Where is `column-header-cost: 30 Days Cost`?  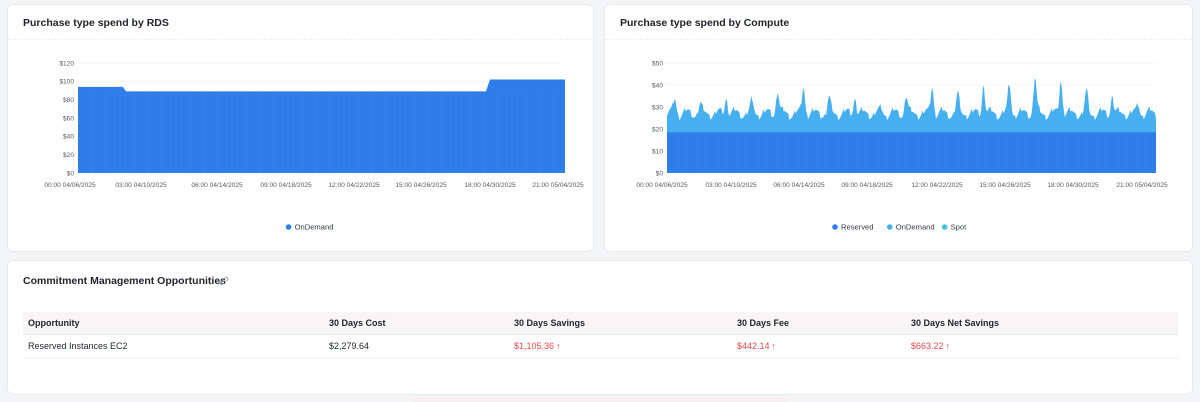 column-header-cost: 30 Days Cost is located at coordinates (416, 323).